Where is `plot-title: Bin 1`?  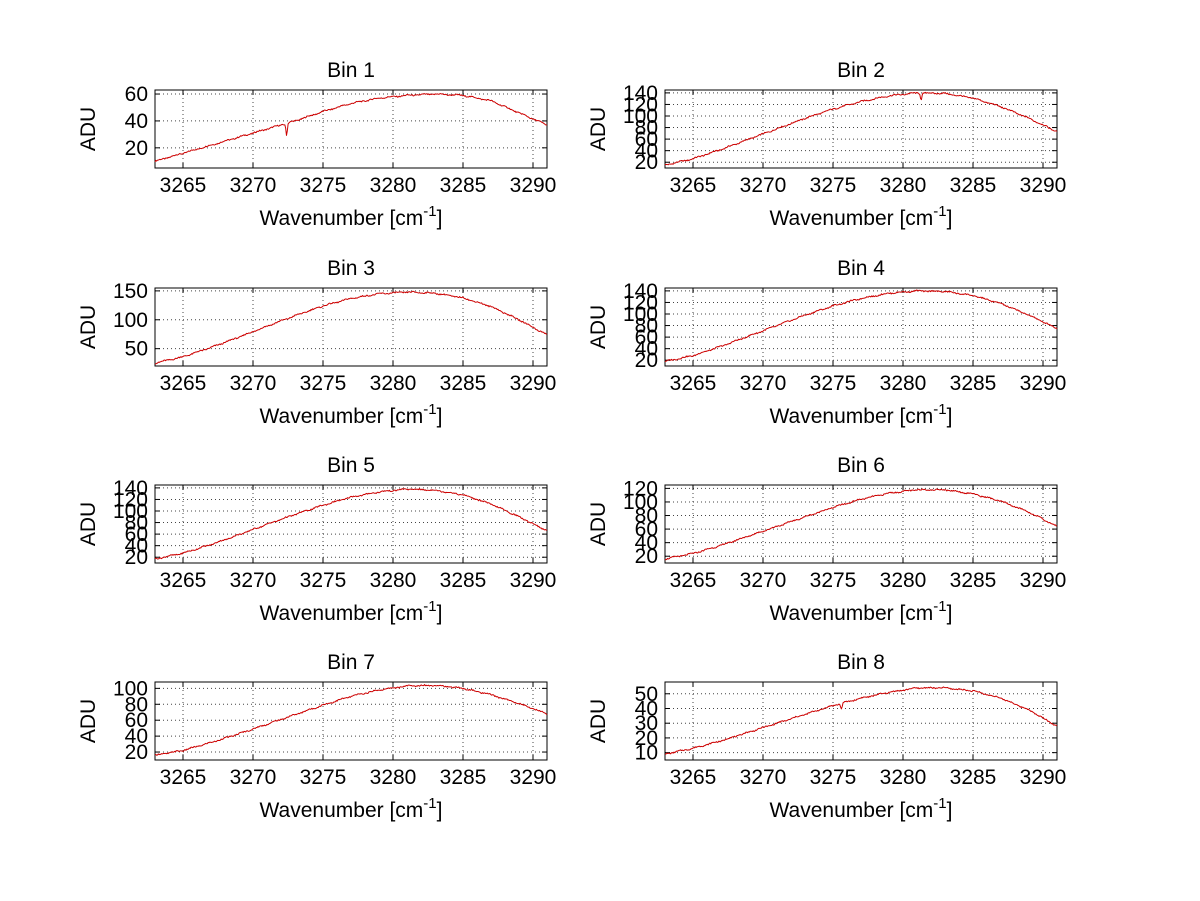
plot-title: Bin 1 is located at coordinates (351, 70).